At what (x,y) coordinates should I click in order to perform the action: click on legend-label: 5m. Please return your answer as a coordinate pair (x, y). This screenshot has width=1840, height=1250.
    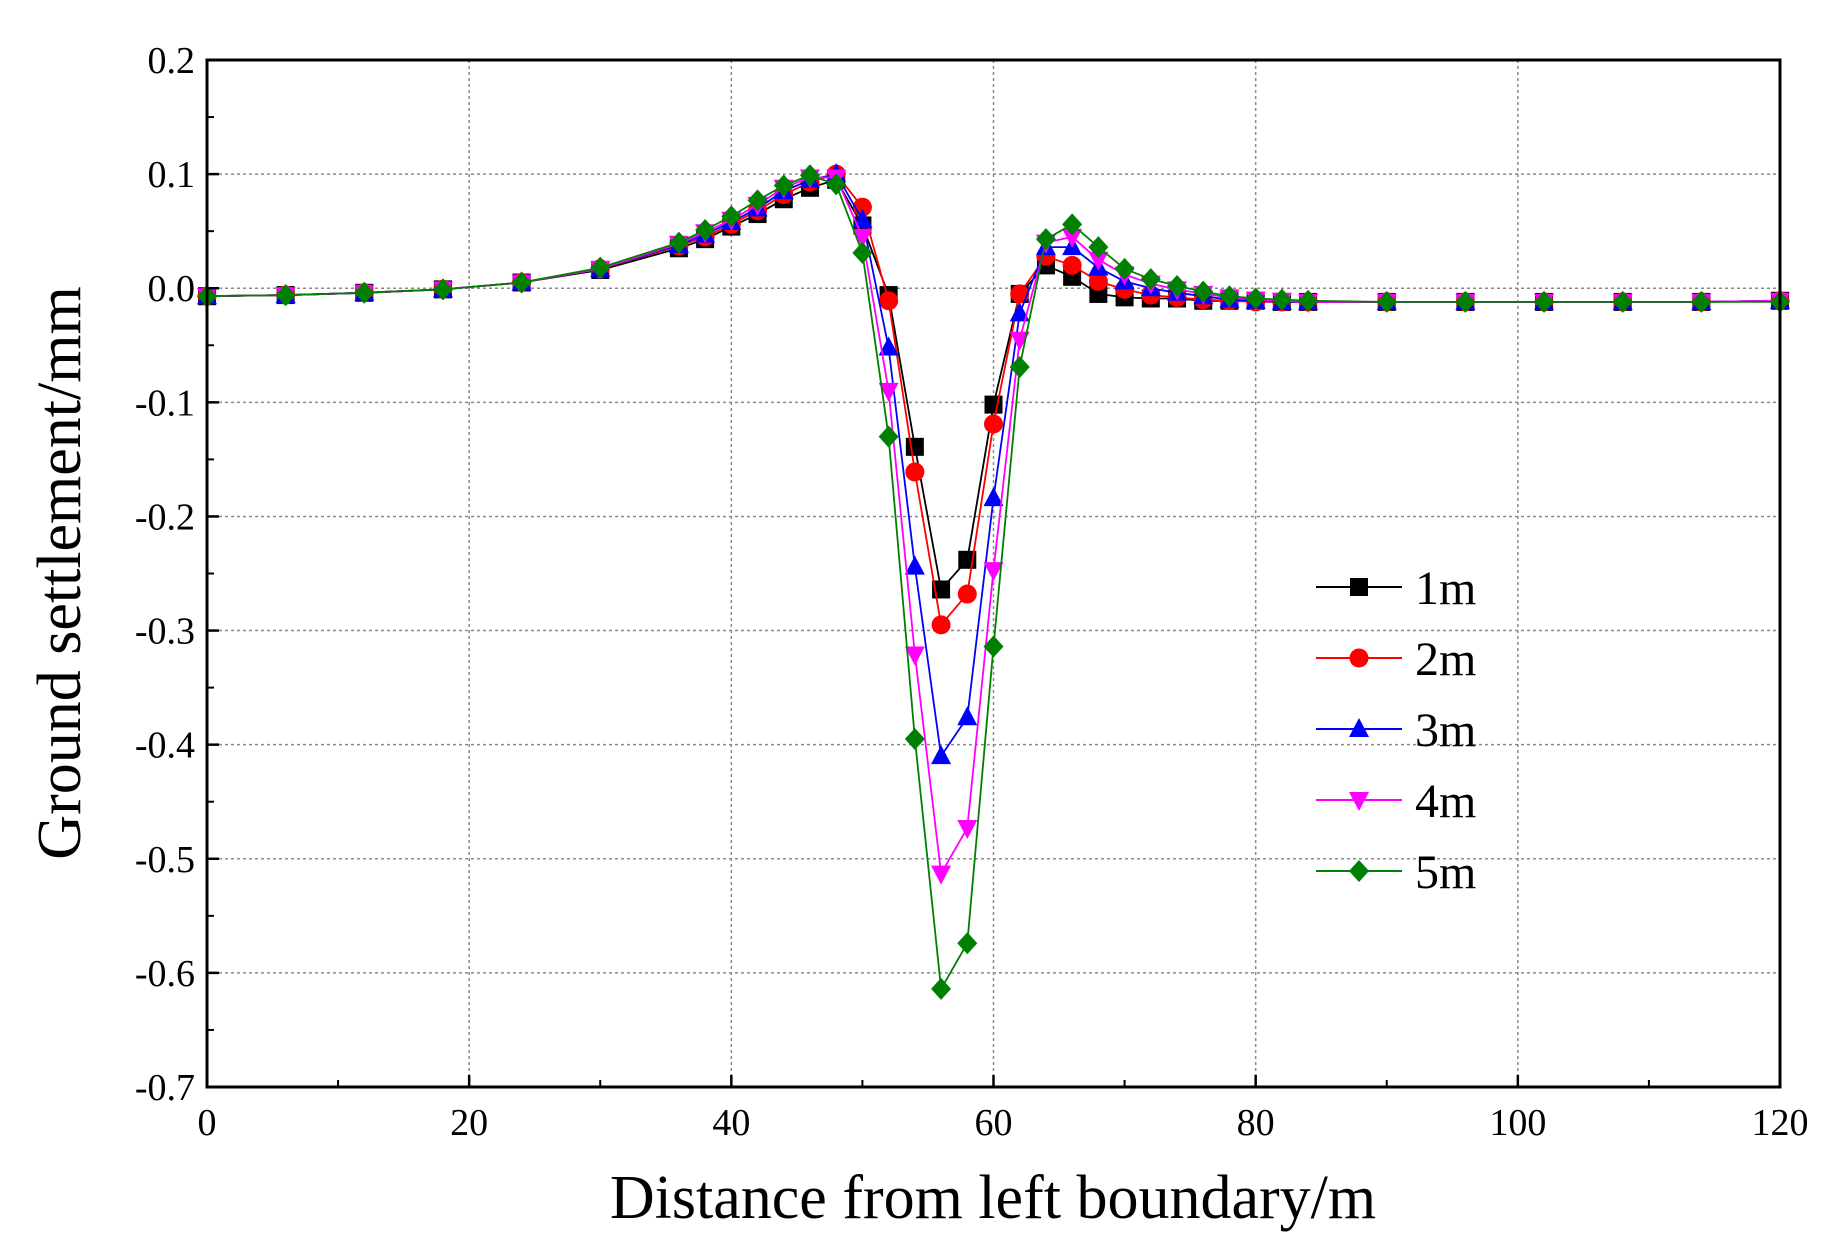
    Looking at the image, I should click on (1445, 872).